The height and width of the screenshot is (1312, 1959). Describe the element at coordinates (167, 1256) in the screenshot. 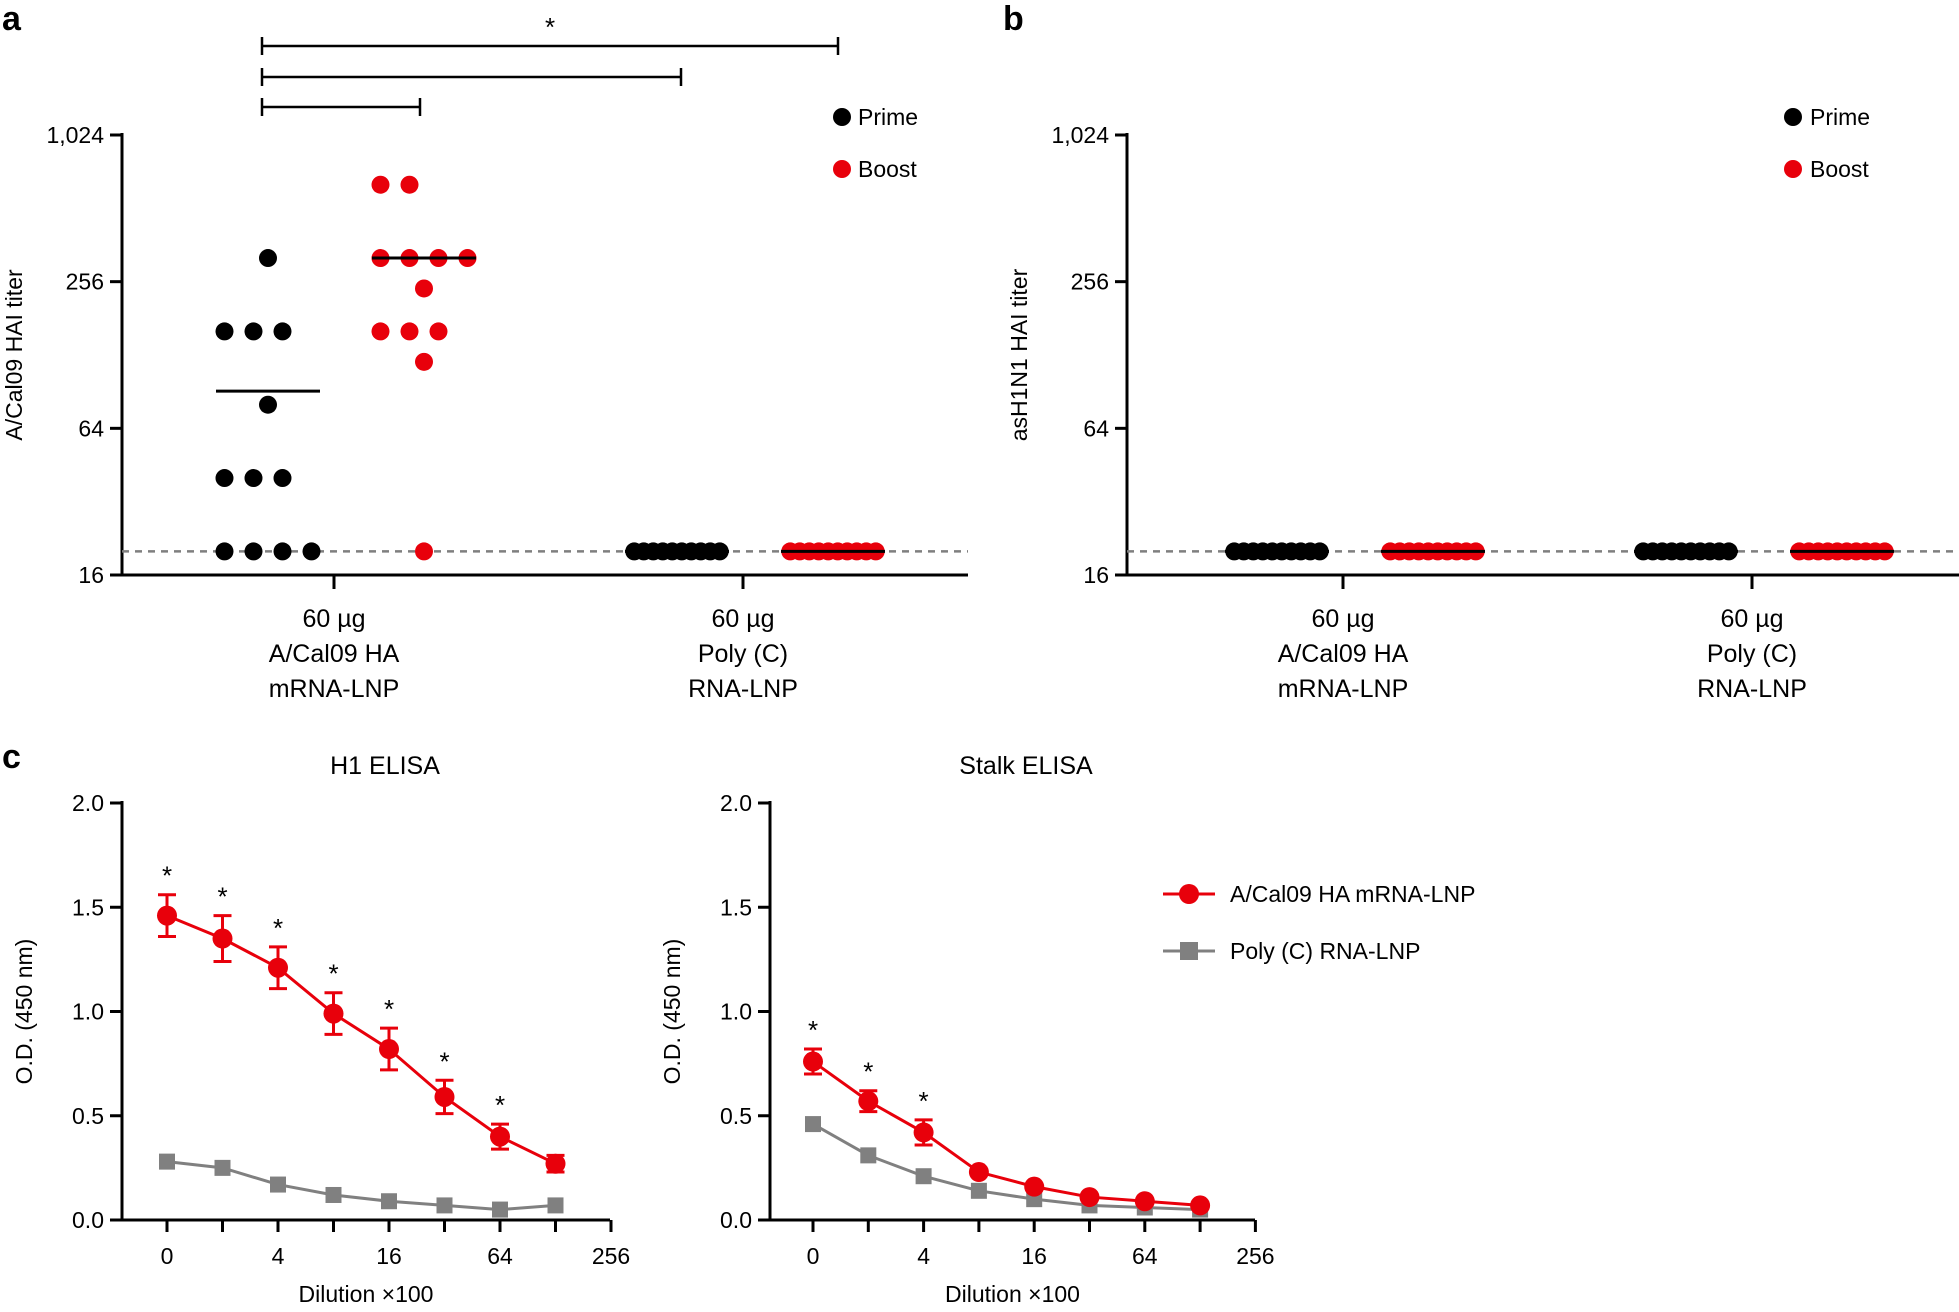

I see `x-tick-label: 0` at that location.